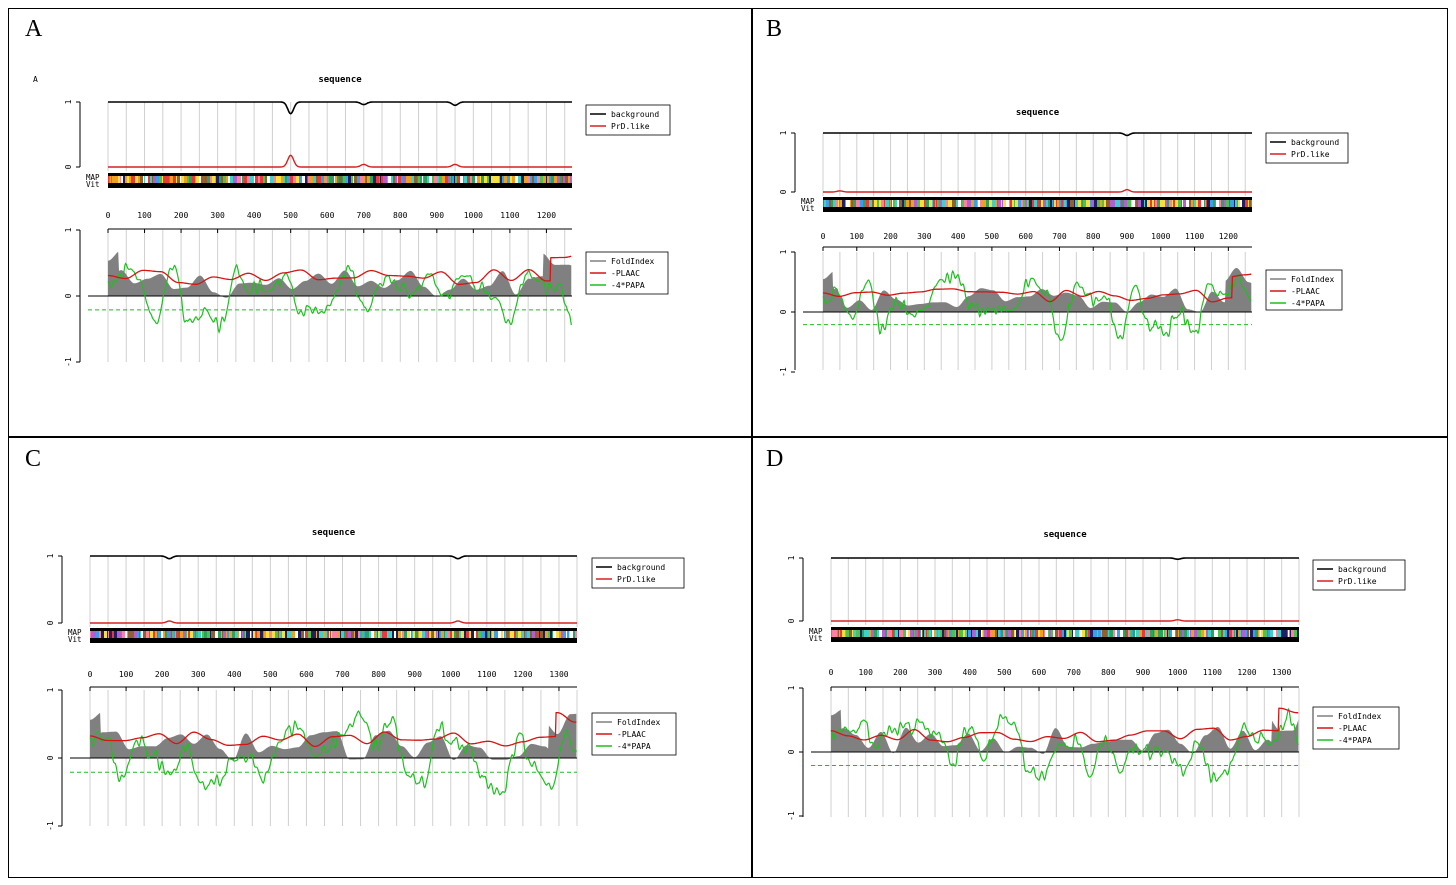 The height and width of the screenshot is (885, 1456). What do you see at coordinates (306, 674) in the screenshot?
I see `x-tick-label: 600` at bounding box center [306, 674].